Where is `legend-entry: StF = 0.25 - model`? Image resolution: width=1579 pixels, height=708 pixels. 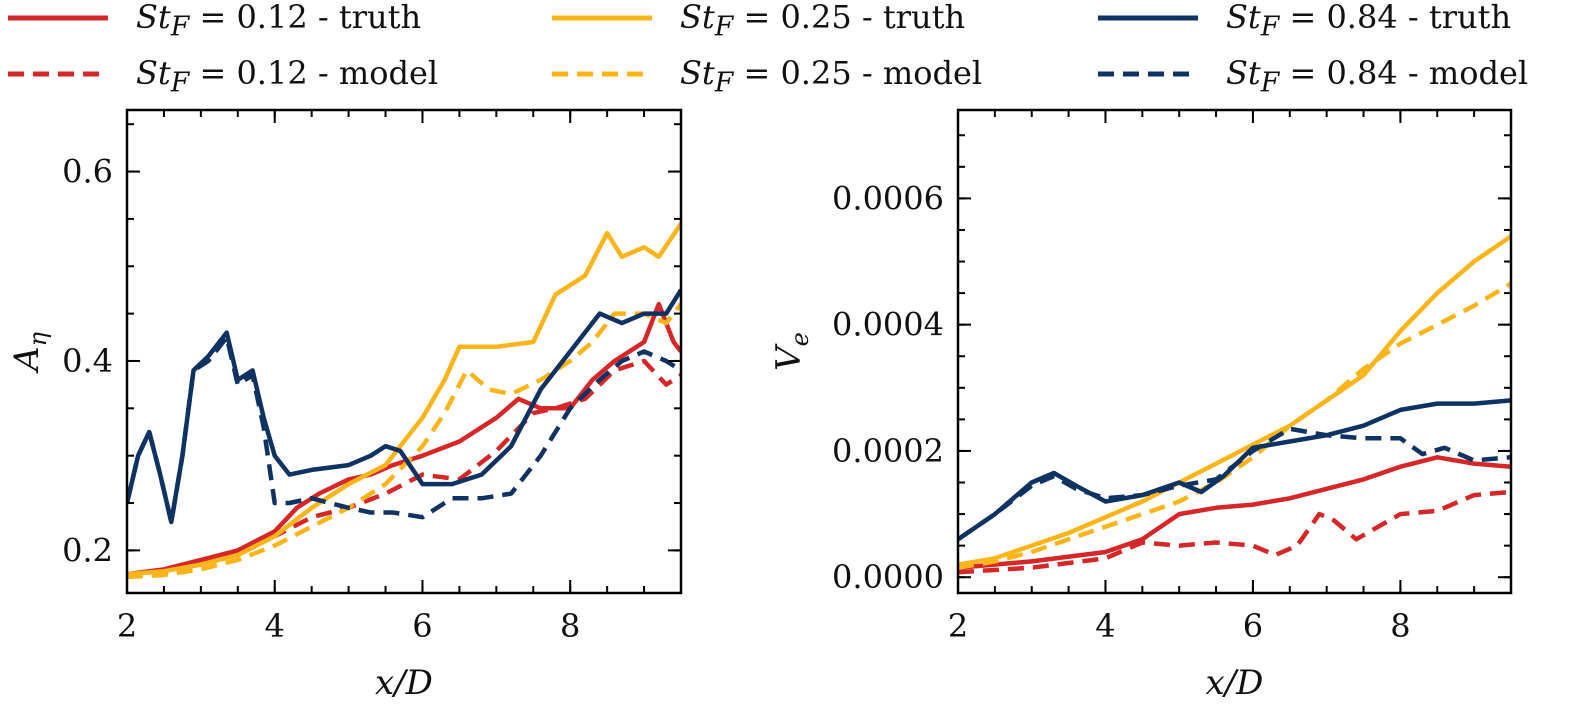 legend-entry: StF = 0.25 - model is located at coordinates (767, 76).